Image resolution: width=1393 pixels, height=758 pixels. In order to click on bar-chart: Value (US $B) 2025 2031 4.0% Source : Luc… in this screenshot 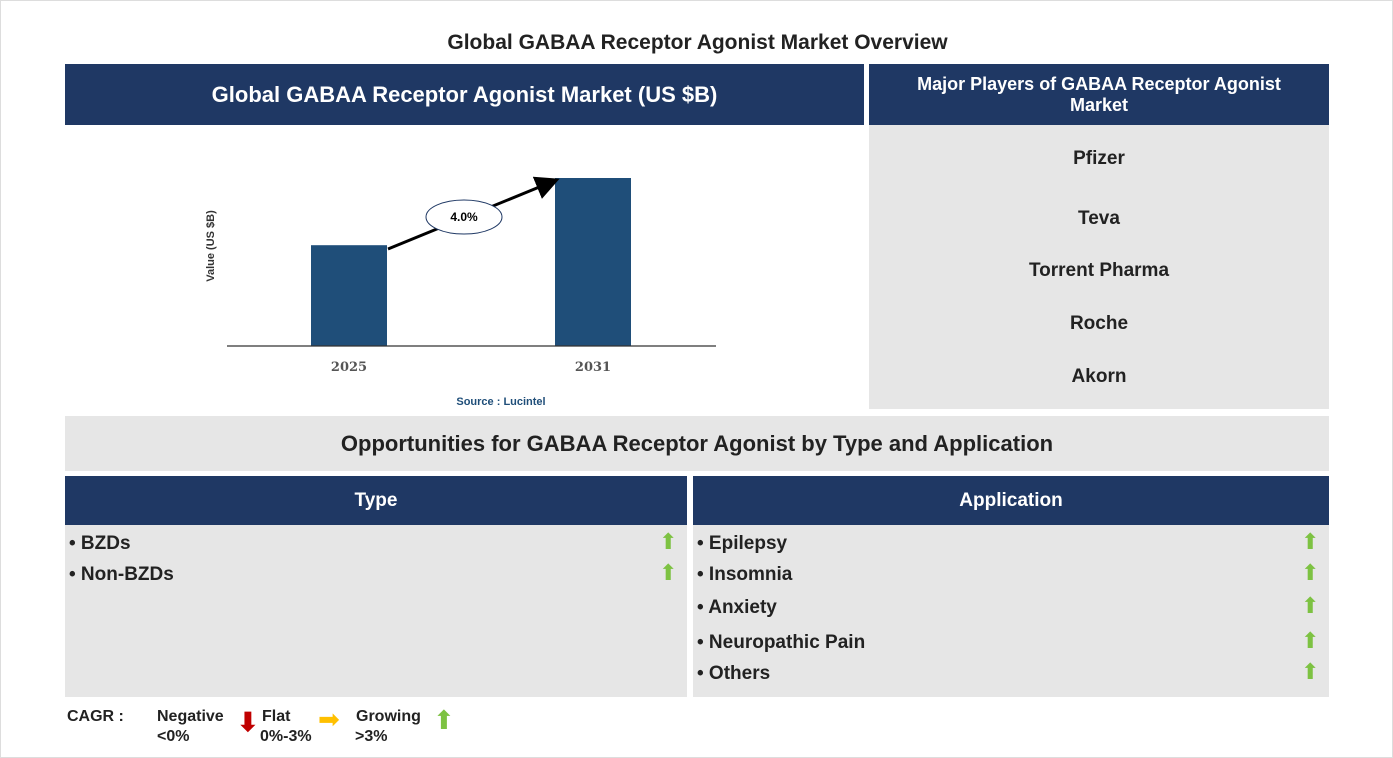, I will do `click(460, 292)`.